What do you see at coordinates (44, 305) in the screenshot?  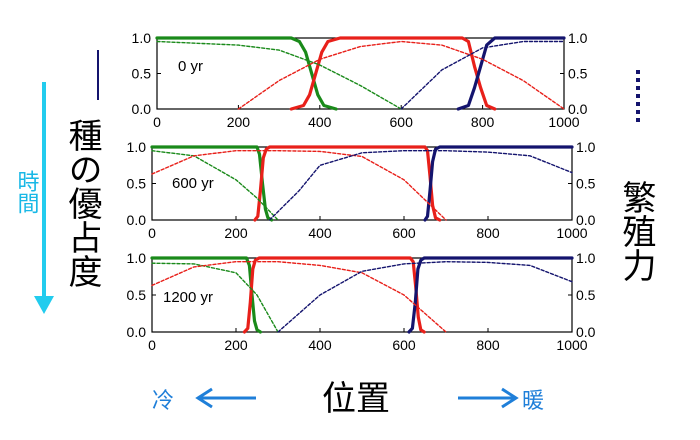 I see `time-arrow-head` at bounding box center [44, 305].